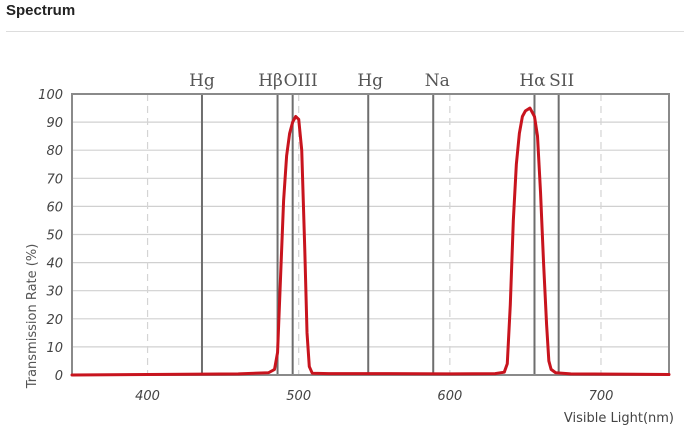 This screenshot has height=432, width=690. I want to click on x-axis-label: Visible Light(nm), so click(619, 418).